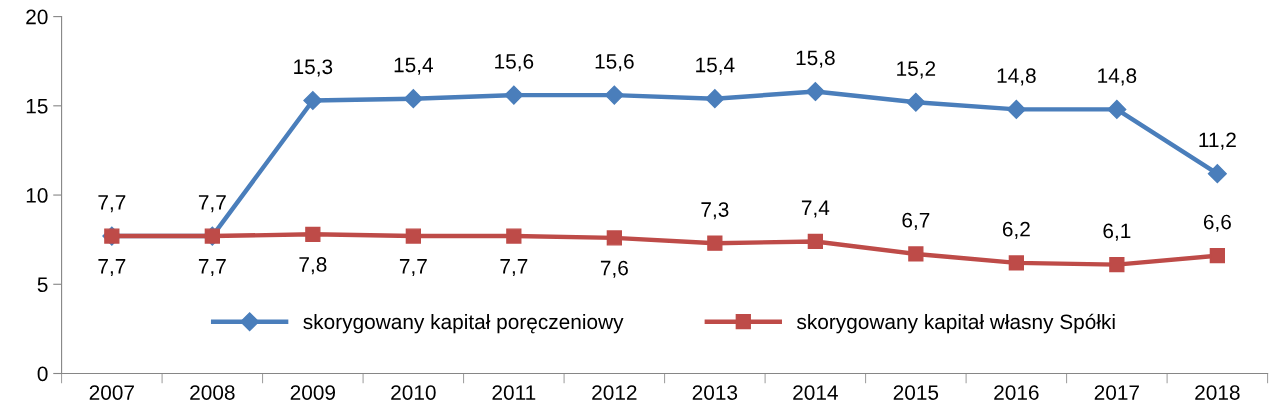  What do you see at coordinates (1016, 392) in the screenshot?
I see `x-tick-label: 2016` at bounding box center [1016, 392].